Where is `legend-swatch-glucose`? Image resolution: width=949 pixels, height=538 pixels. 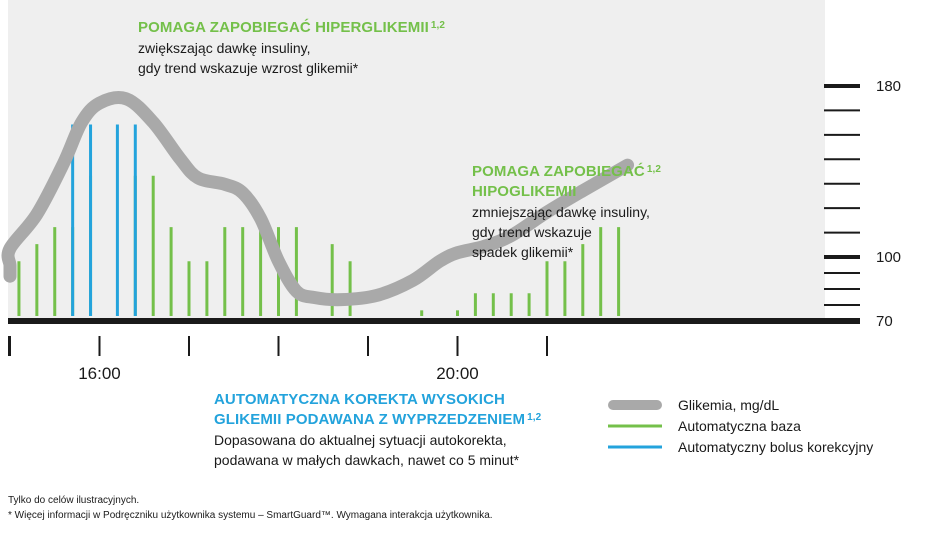 legend-swatch-glucose is located at coordinates (635, 405).